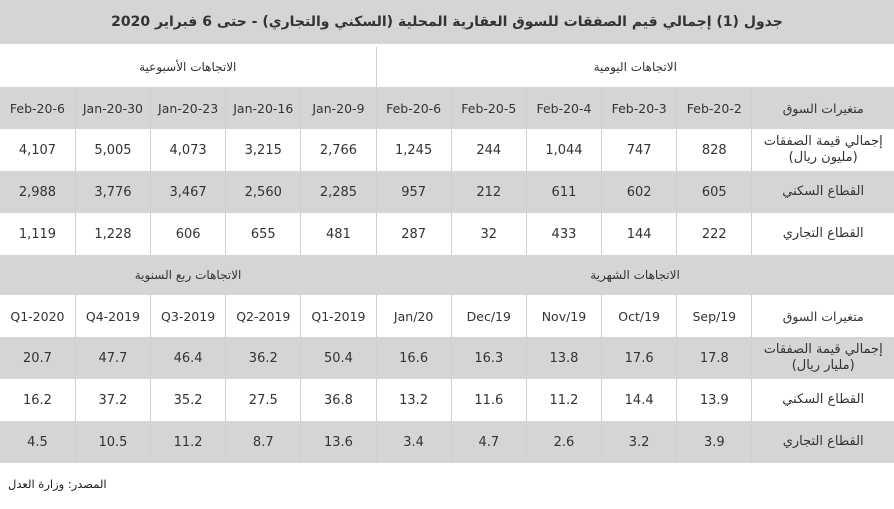 This screenshot has height=509, width=894. I want to click on quarterly-trends-heading: الاتجاهات ربع السنوية, so click(188, 275).